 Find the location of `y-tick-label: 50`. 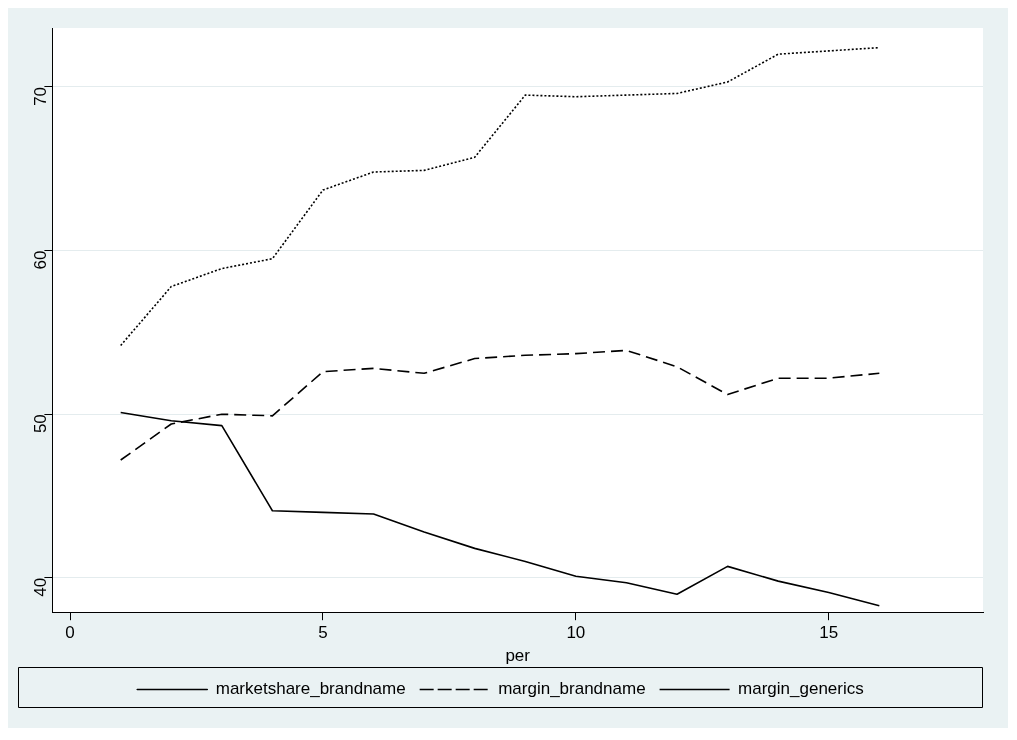

y-tick-label: 50 is located at coordinates (41, 424).